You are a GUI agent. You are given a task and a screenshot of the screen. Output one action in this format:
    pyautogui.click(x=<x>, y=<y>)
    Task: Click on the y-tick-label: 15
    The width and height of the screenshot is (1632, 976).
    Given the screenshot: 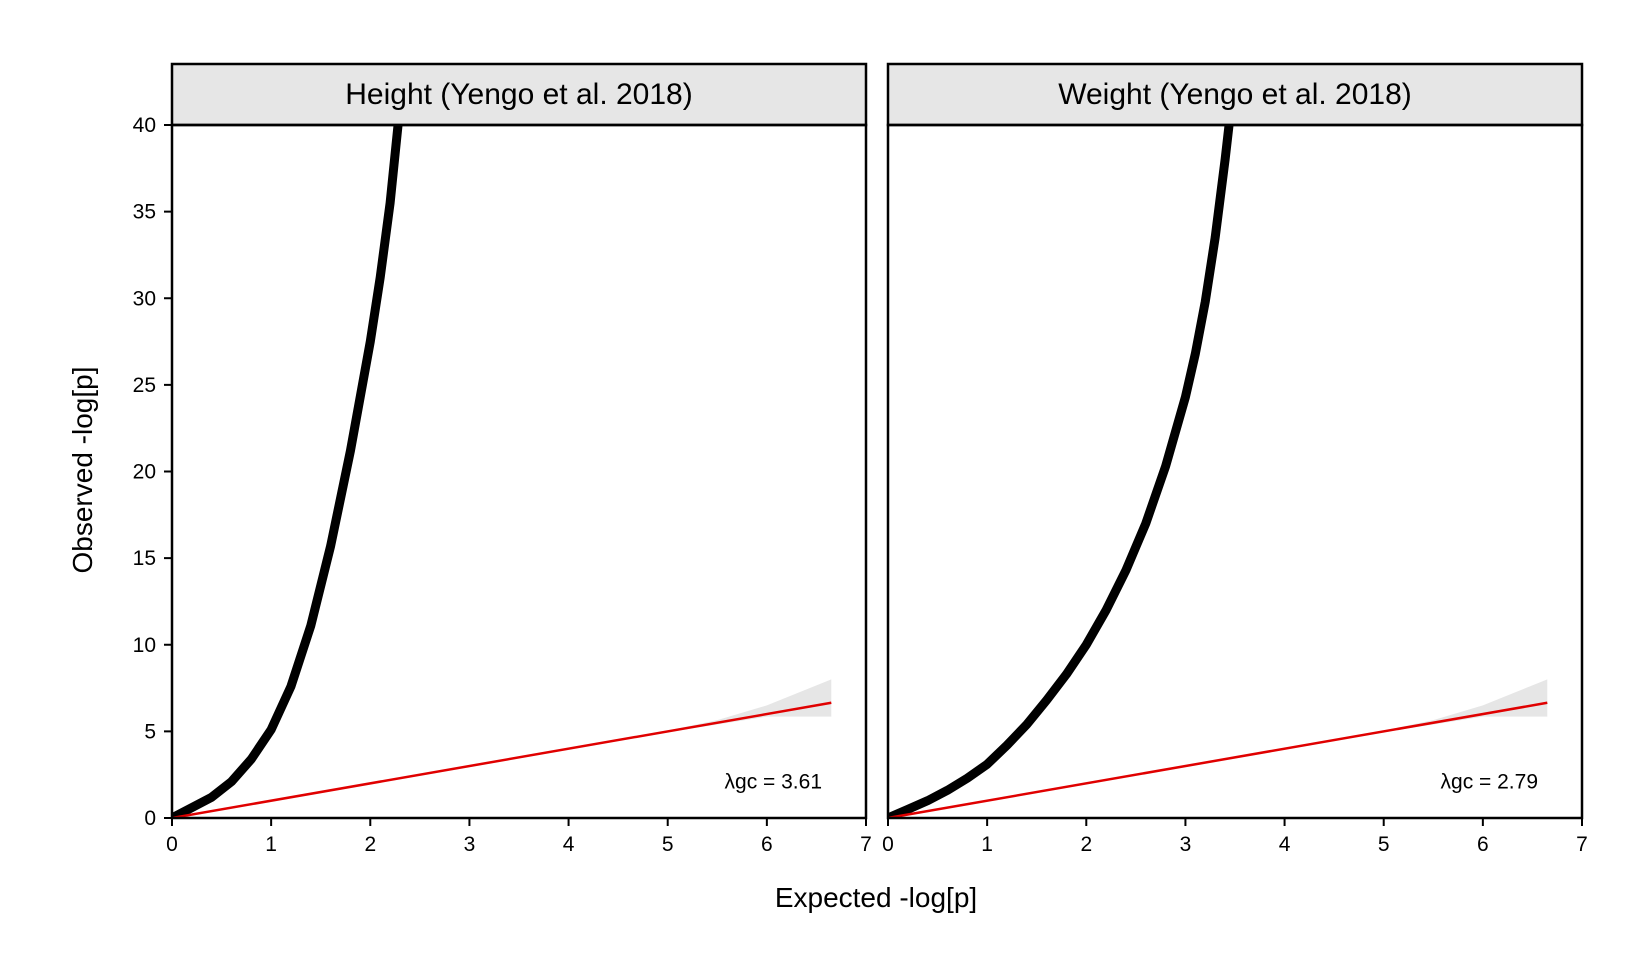 What is the action you would take?
    pyautogui.click(x=144, y=558)
    